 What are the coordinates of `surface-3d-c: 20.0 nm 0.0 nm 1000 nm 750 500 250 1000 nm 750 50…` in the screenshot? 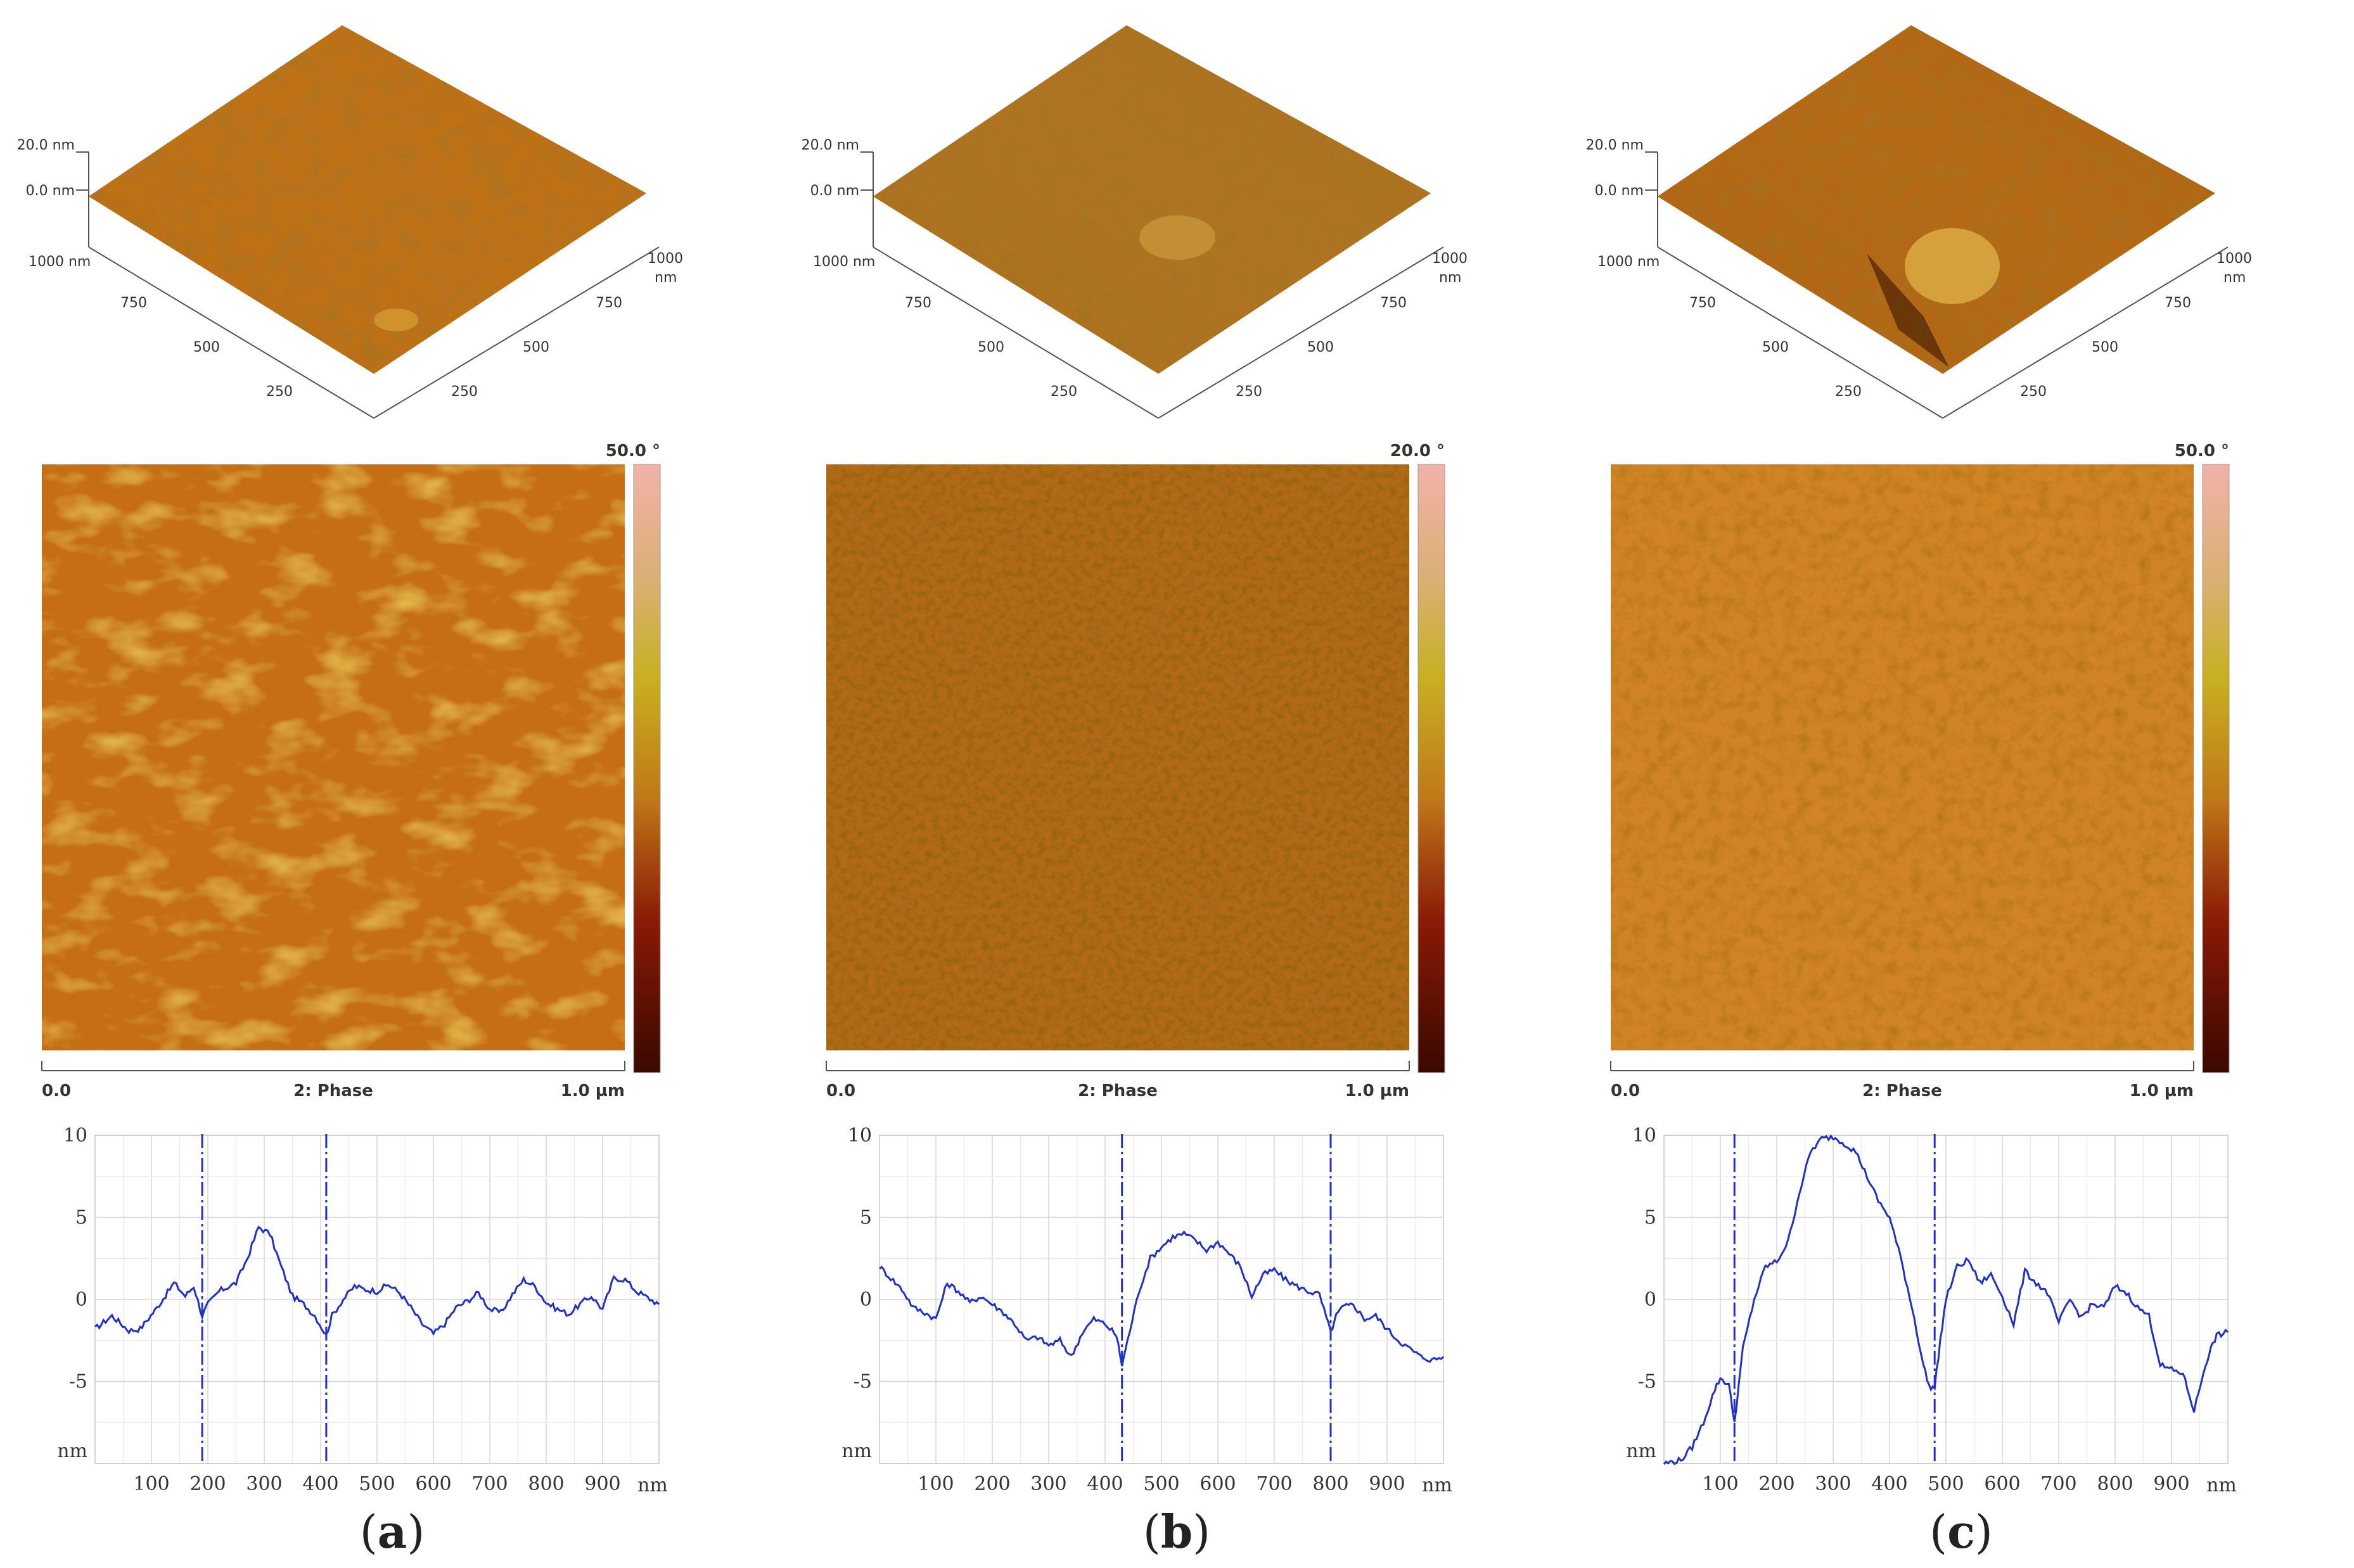 It's located at (1919, 222).